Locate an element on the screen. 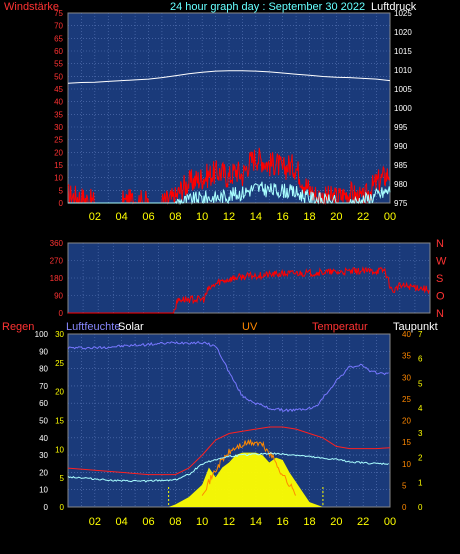 Image resolution: width=460 pixels, height=554 pixels. rain-axis-tick: 0 is located at coordinates (46, 507).